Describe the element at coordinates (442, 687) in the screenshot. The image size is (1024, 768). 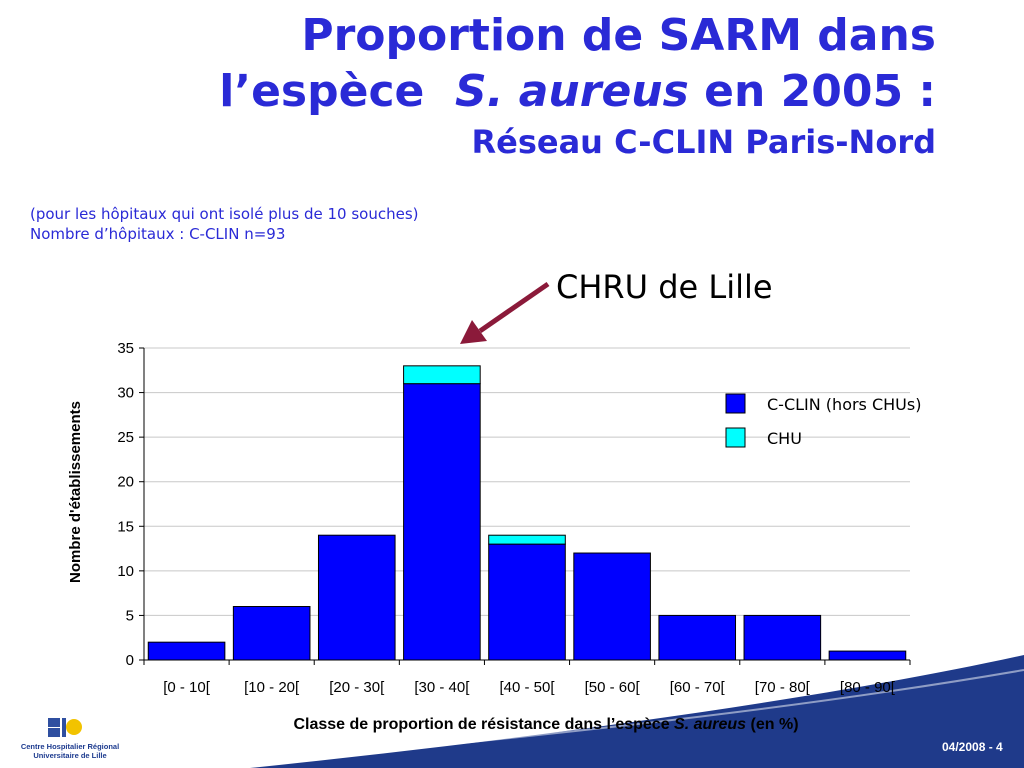
I see `x-tick-label: [30 - 40[` at that location.